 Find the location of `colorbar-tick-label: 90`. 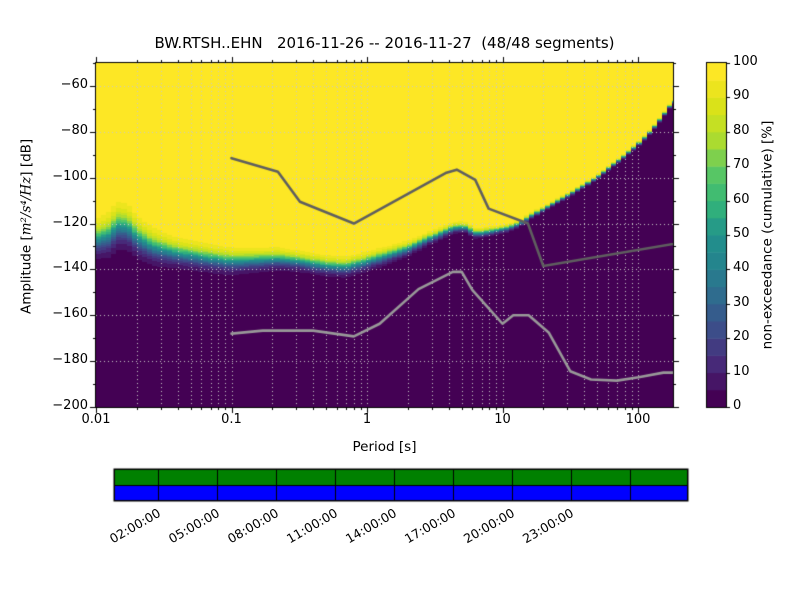

colorbar-tick-label: 90 is located at coordinates (741, 96).